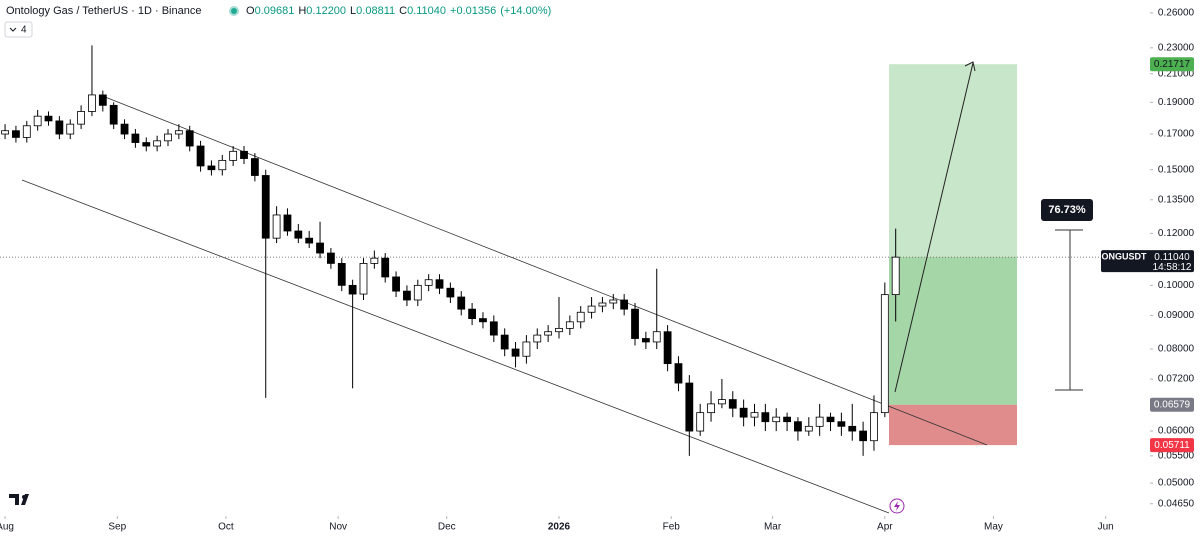 This screenshot has height=541, width=1200. Describe the element at coordinates (953, 425) in the screenshot. I see `stop-zone` at that location.